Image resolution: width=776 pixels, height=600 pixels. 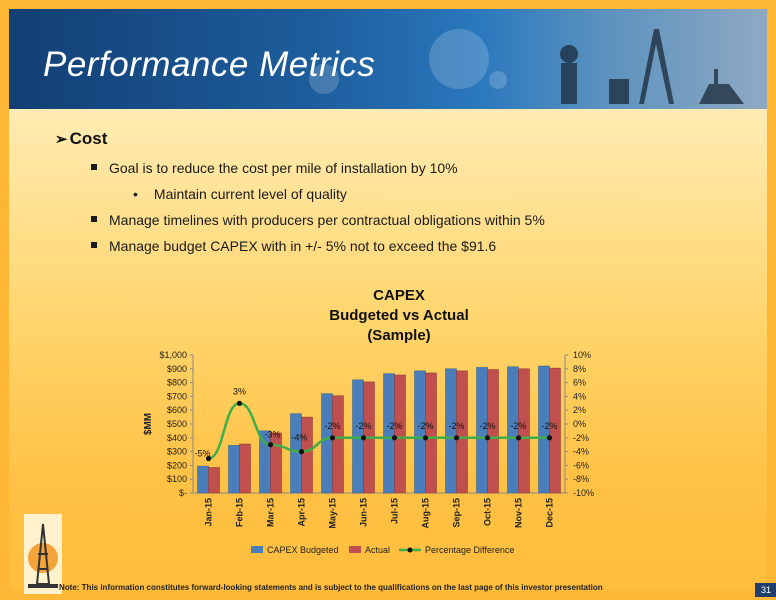 I want to click on legend-swatch-budget, so click(x=257, y=549).